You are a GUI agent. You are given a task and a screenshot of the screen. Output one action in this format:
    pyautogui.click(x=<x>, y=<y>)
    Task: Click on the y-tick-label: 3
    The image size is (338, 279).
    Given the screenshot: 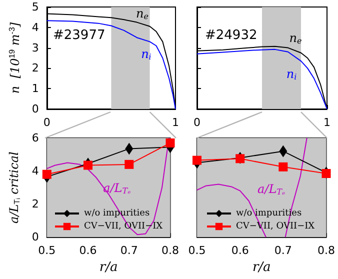 What is the action you would take?
    pyautogui.click(x=35, y=47)
    